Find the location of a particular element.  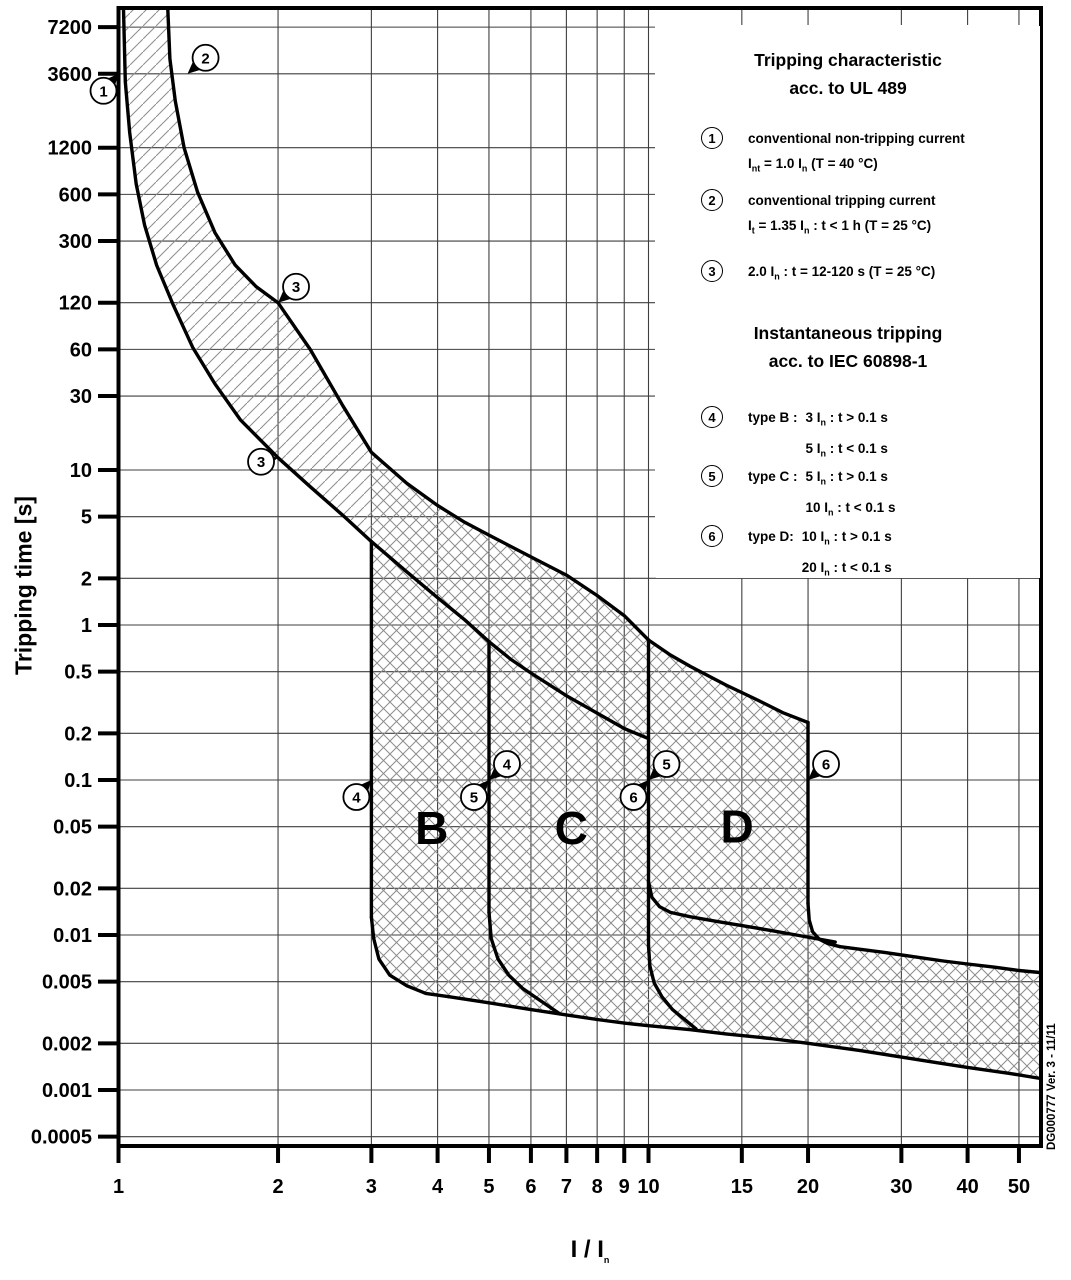

legend-item-type-label: type B : is located at coordinates (773, 417).